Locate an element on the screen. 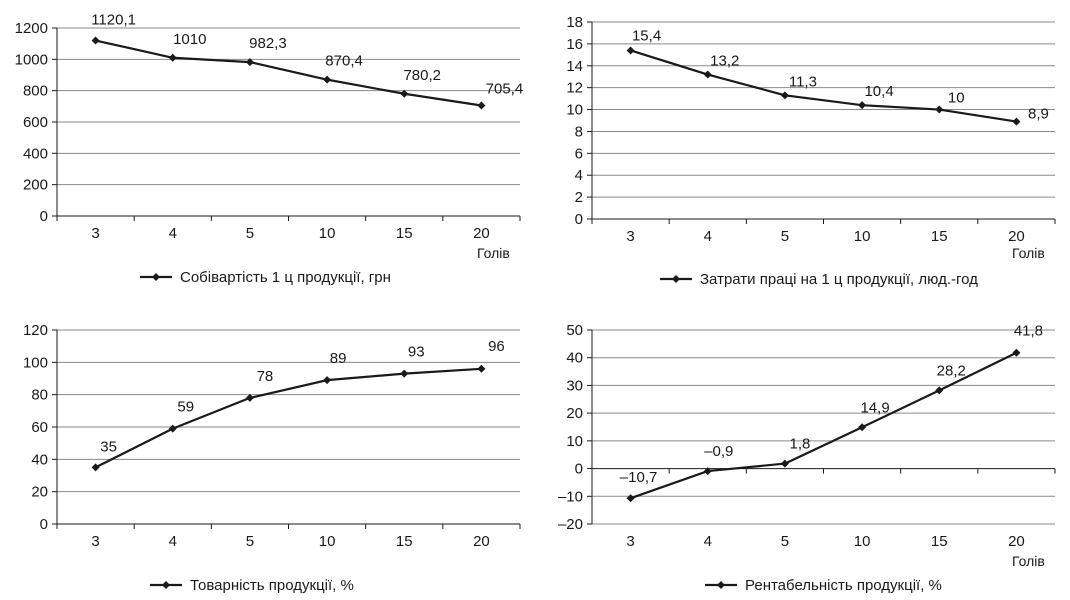  y-tick-label: 1200 is located at coordinates (31, 28).